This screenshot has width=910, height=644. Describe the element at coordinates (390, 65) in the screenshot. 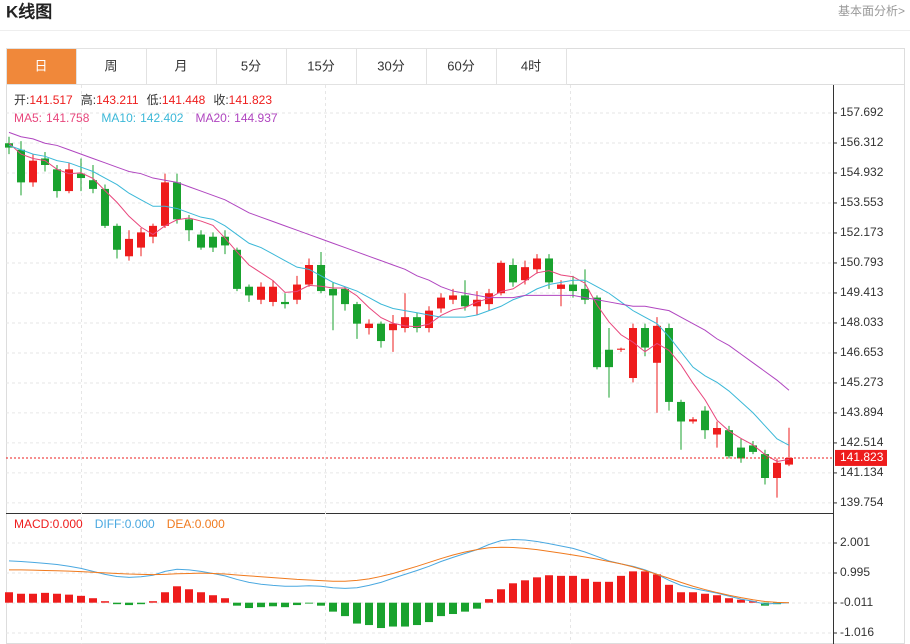

I see `tab-label: 30分` at that location.